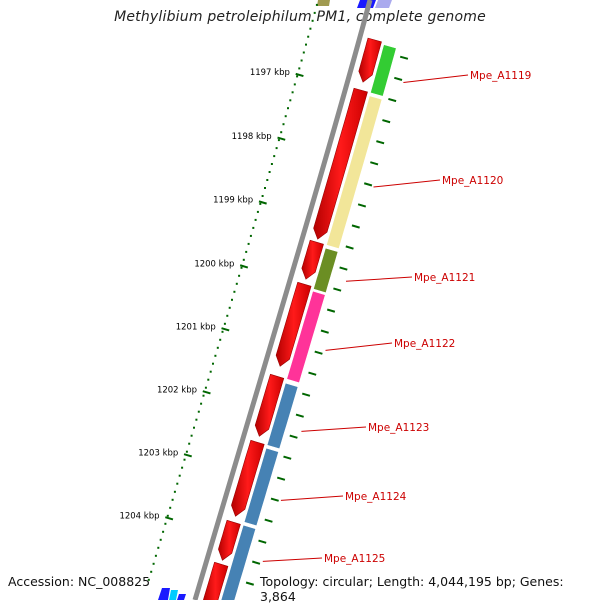 The width and height of the screenshot is (600, 604). I want to click on scale-label: 1201 kbp, so click(196, 328).